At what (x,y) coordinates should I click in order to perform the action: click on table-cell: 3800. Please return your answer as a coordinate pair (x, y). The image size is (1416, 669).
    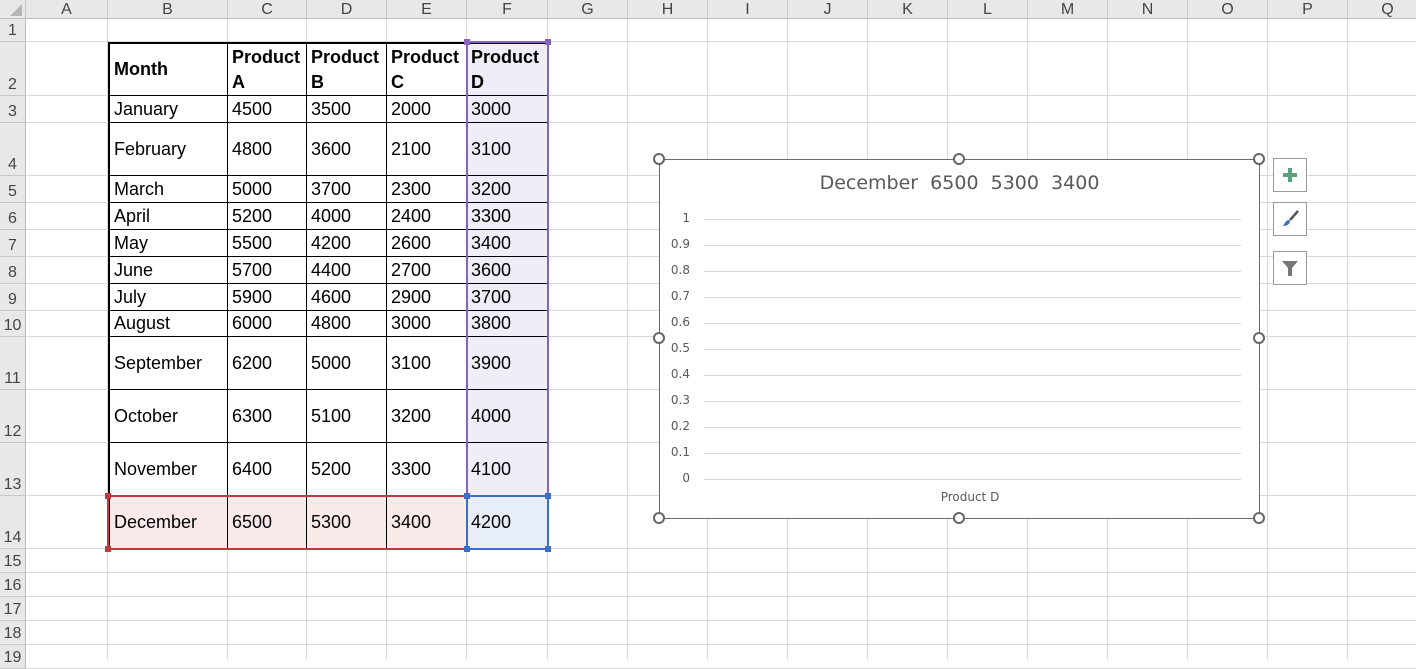
    Looking at the image, I should click on (508, 324).